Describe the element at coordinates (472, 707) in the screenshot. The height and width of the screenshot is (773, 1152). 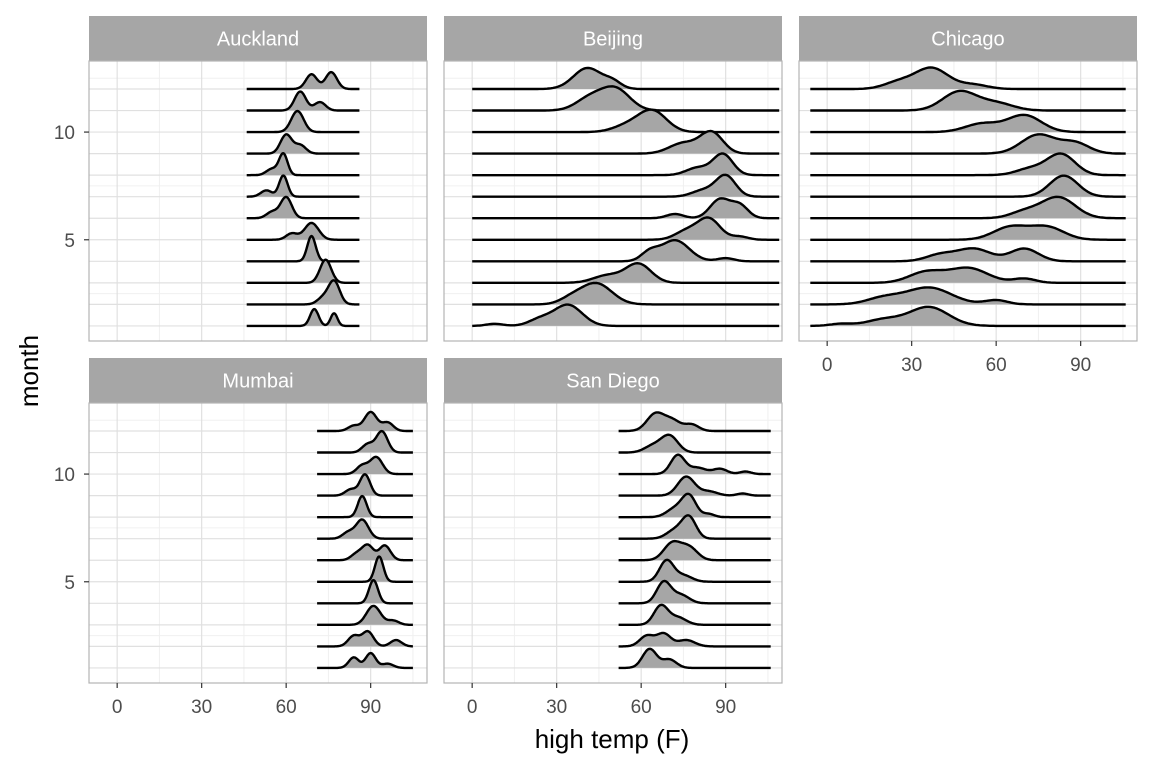
I see `x-tick-label: 0` at that location.